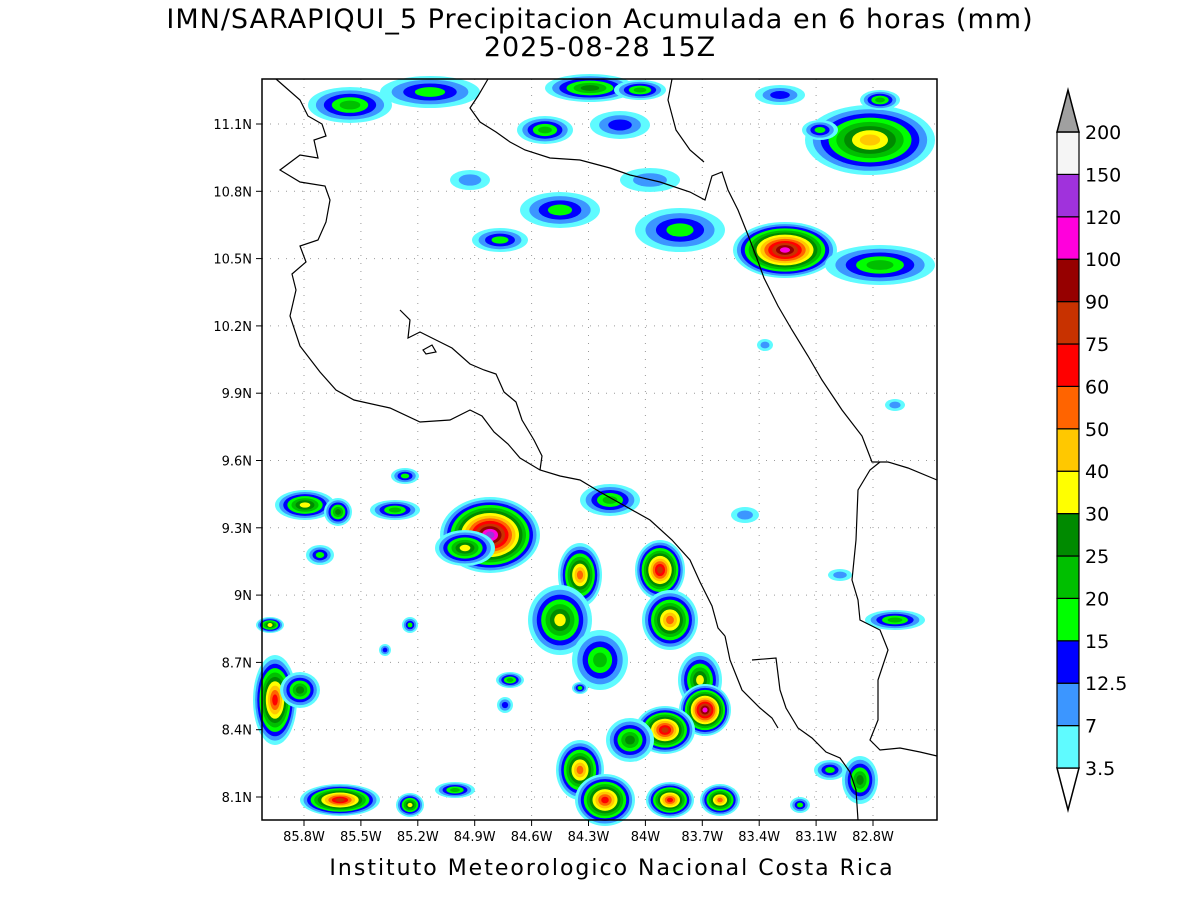  Describe the element at coordinates (1097, 642) in the screenshot. I see `colorbar-level-label: 15` at that location.